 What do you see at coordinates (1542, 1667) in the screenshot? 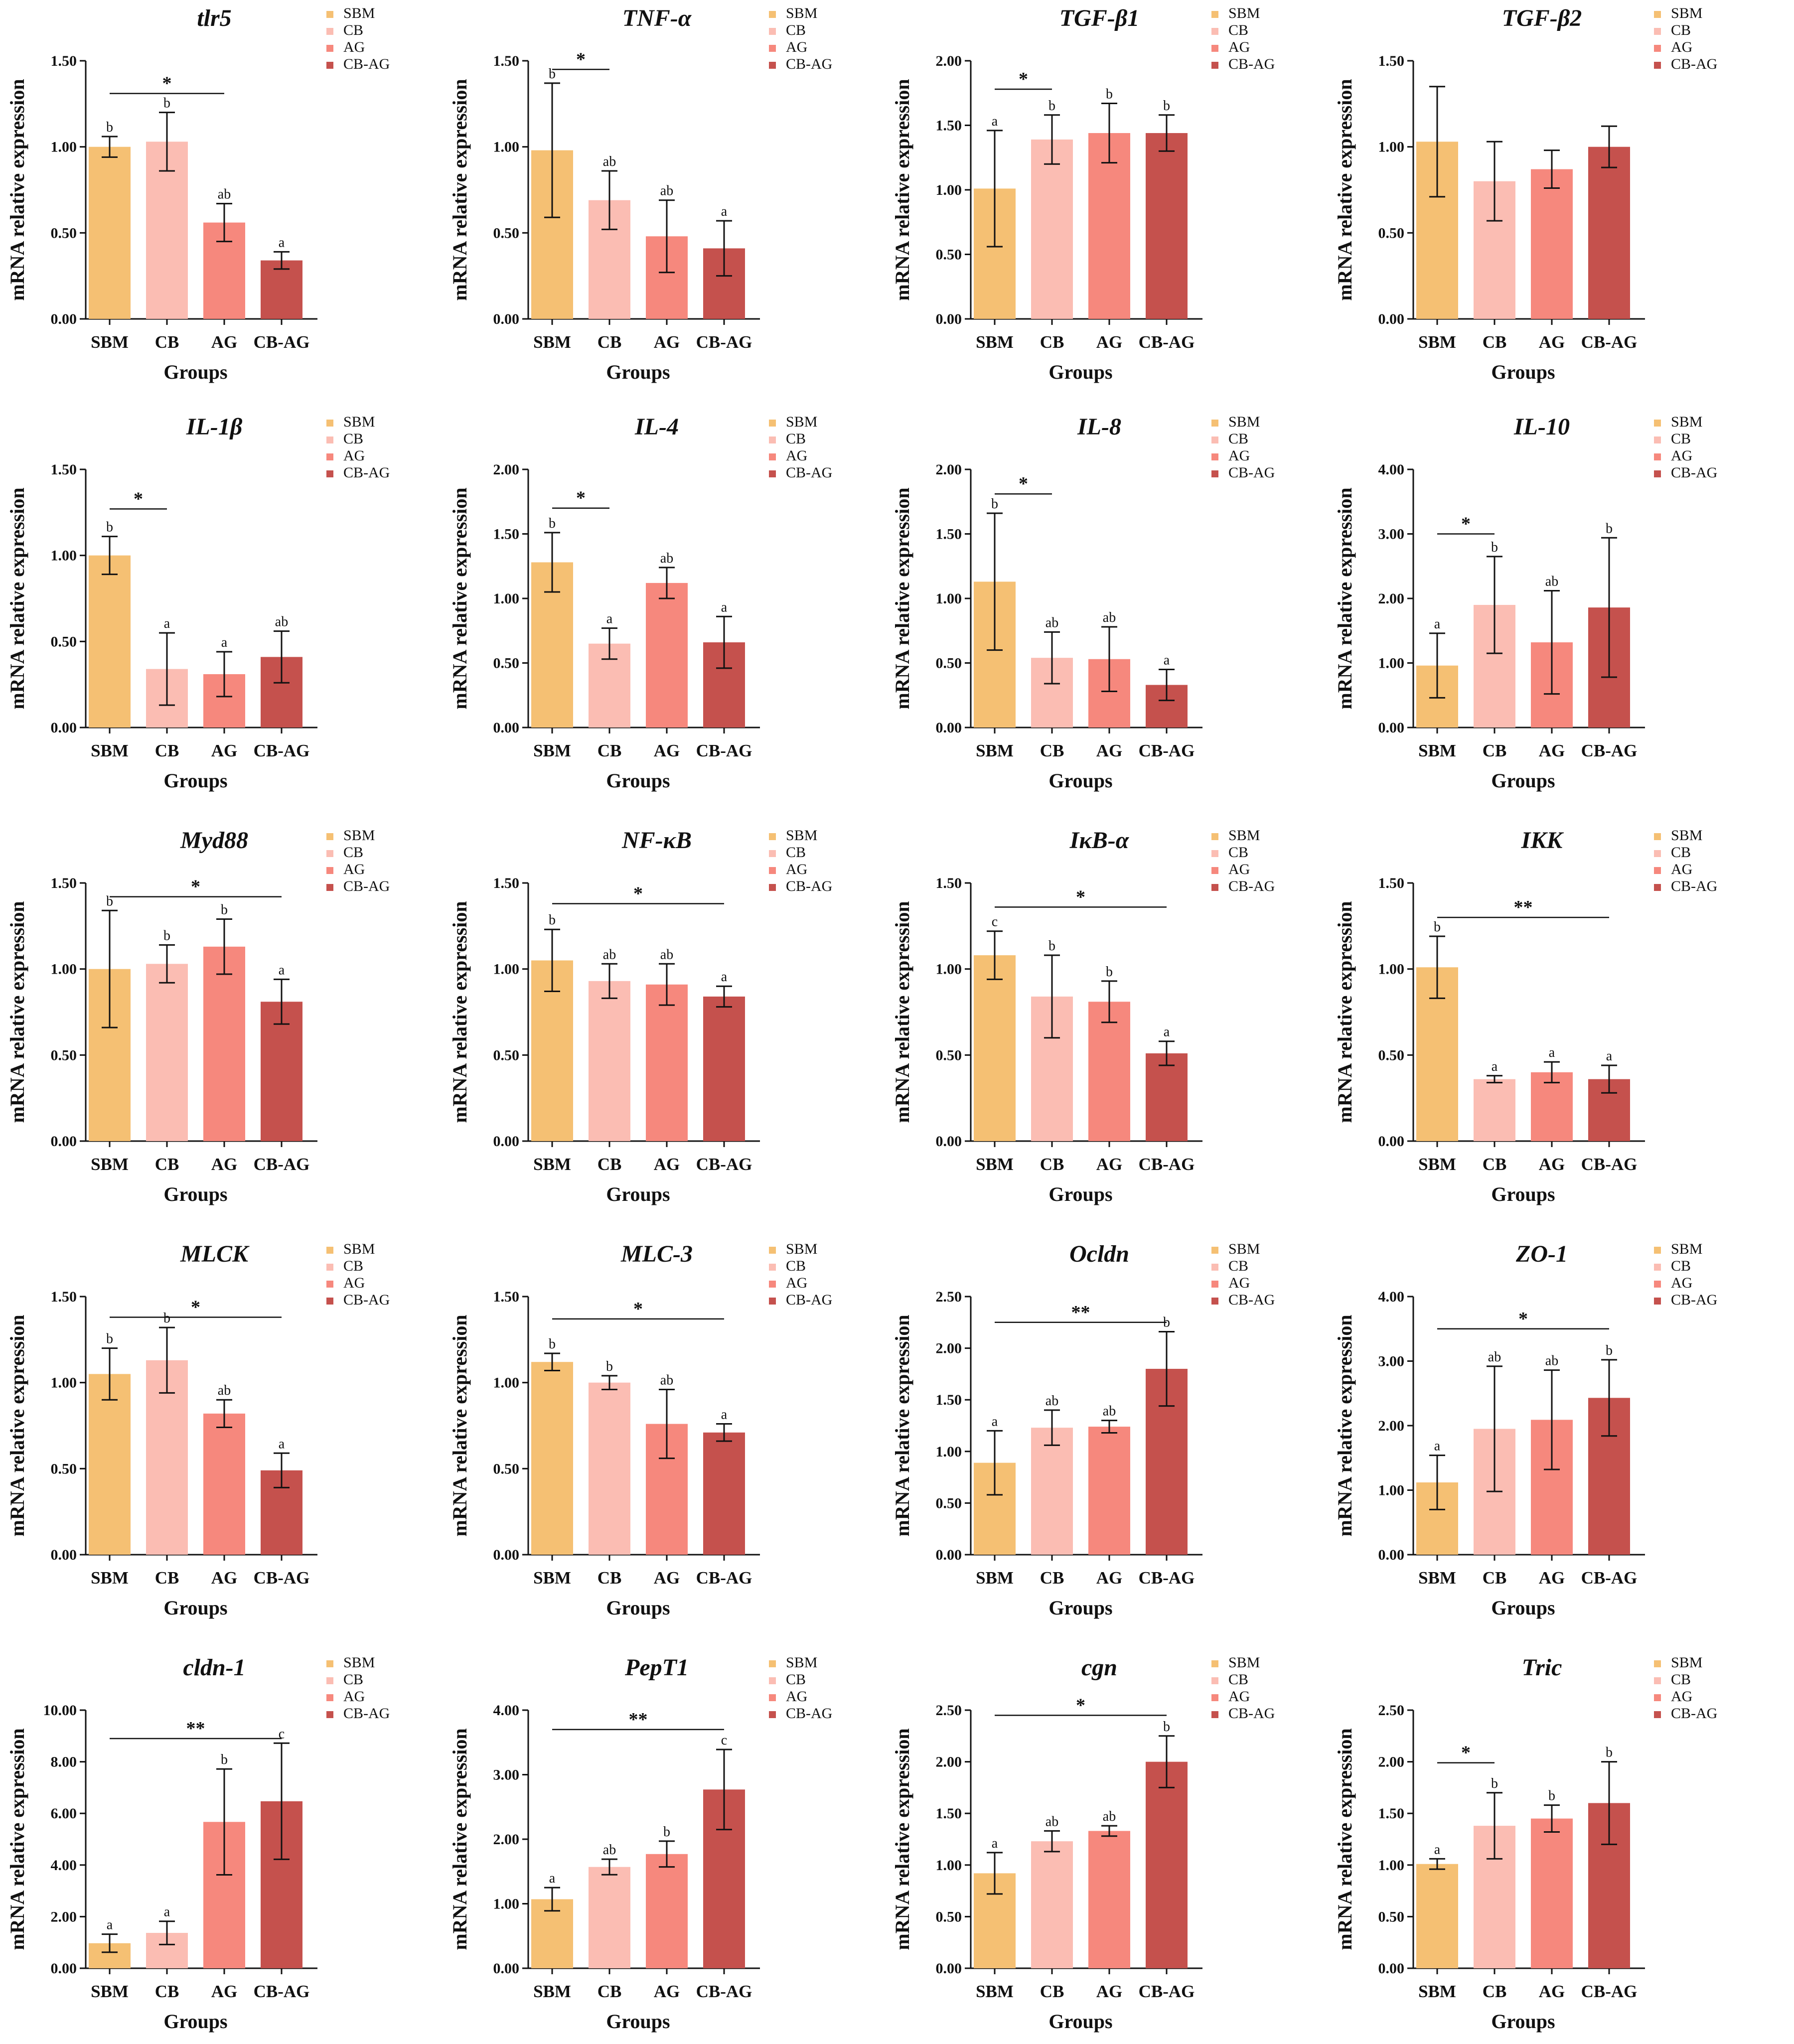
I see `chart-title: Tric` at bounding box center [1542, 1667].